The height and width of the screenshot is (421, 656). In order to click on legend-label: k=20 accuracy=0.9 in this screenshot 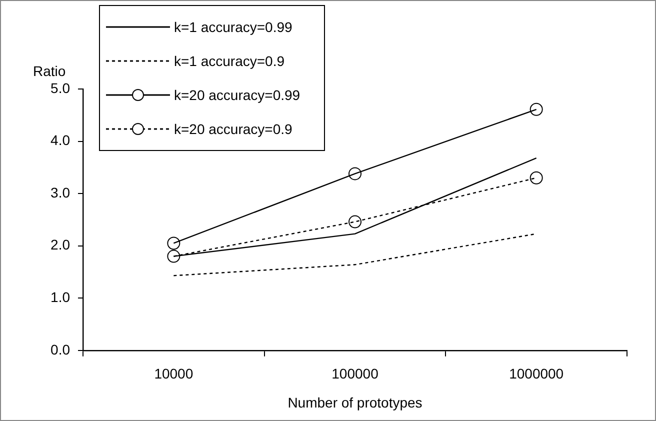, I will do `click(233, 129)`.